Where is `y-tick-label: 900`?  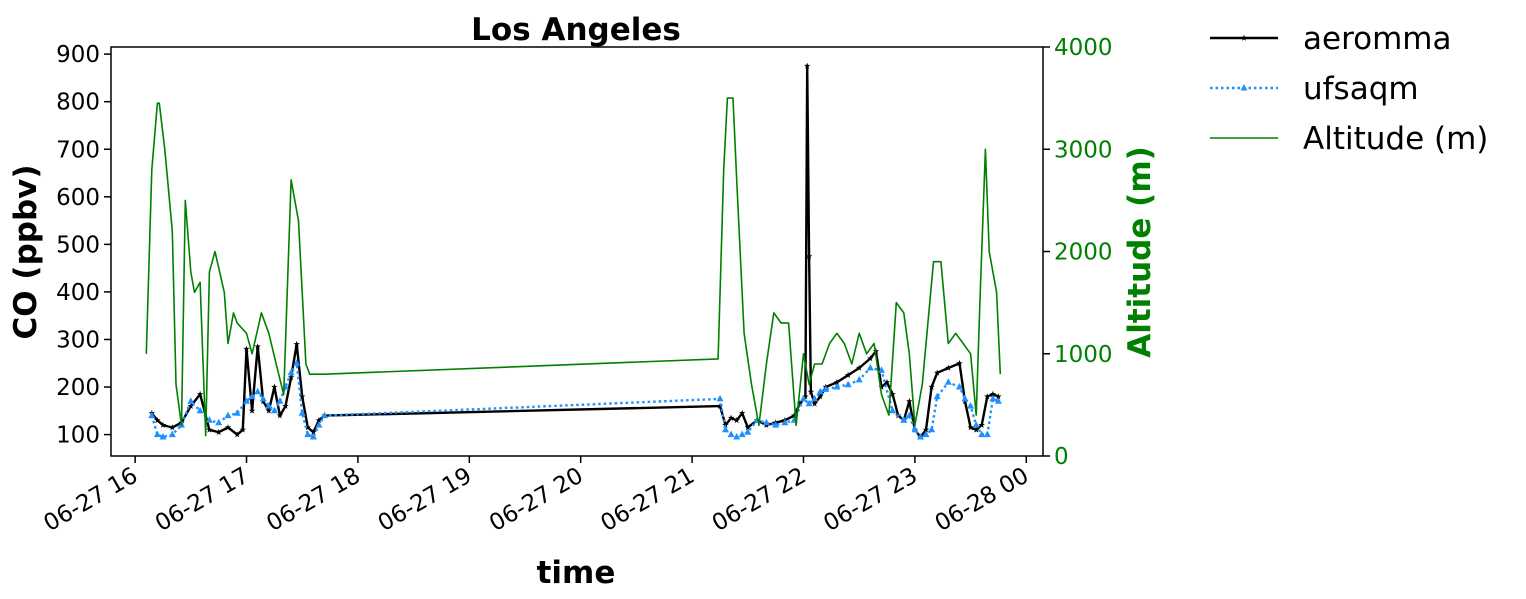
y-tick-label: 900 is located at coordinates (78, 55).